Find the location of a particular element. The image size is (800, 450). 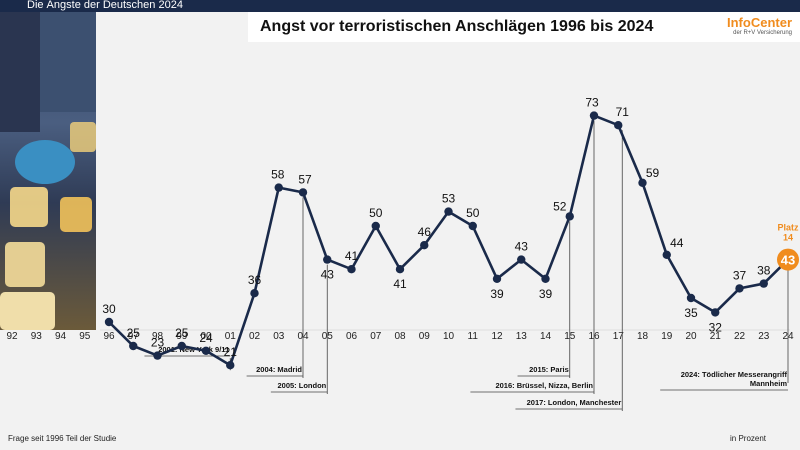

highlight-rank-label: Platz is located at coordinates (788, 228).